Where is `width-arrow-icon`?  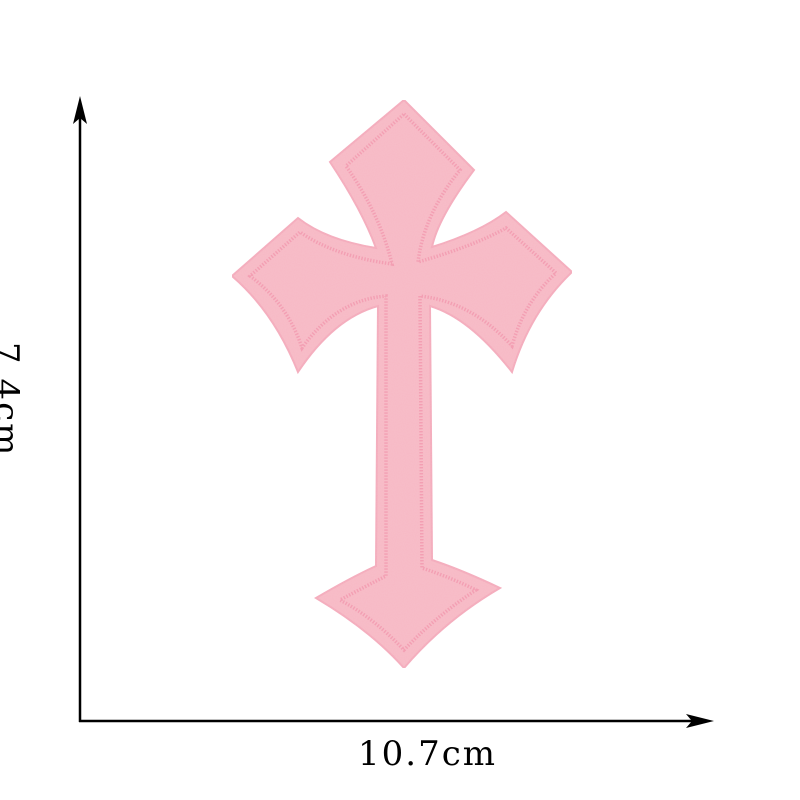
width-arrow-icon is located at coordinates (700, 721).